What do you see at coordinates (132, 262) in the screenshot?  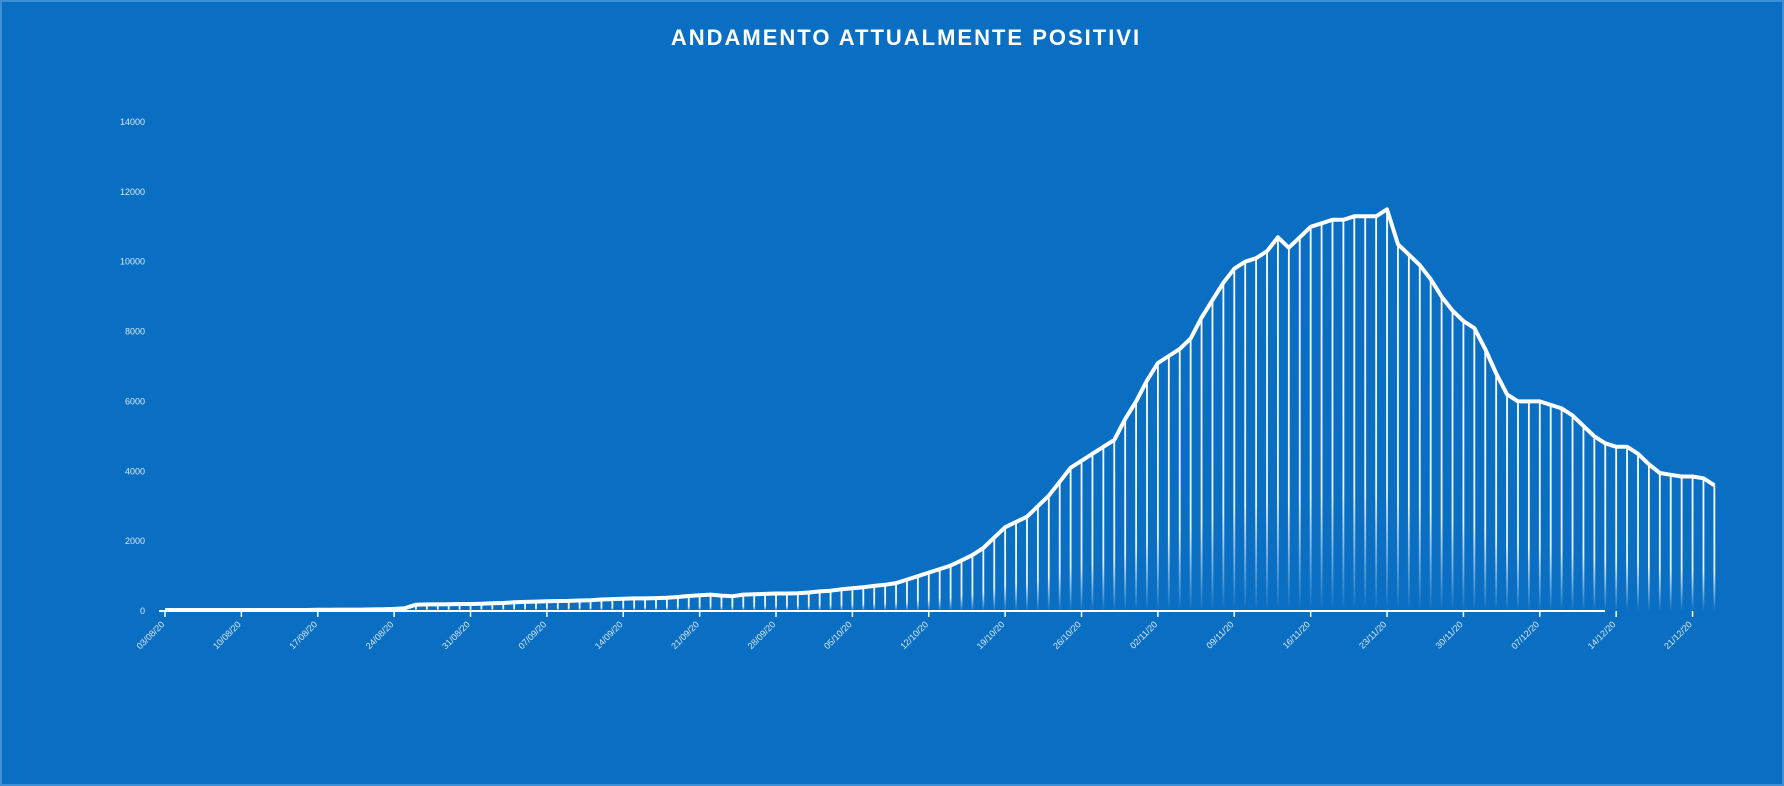 I see `y-tick-label: 10000` at bounding box center [132, 262].